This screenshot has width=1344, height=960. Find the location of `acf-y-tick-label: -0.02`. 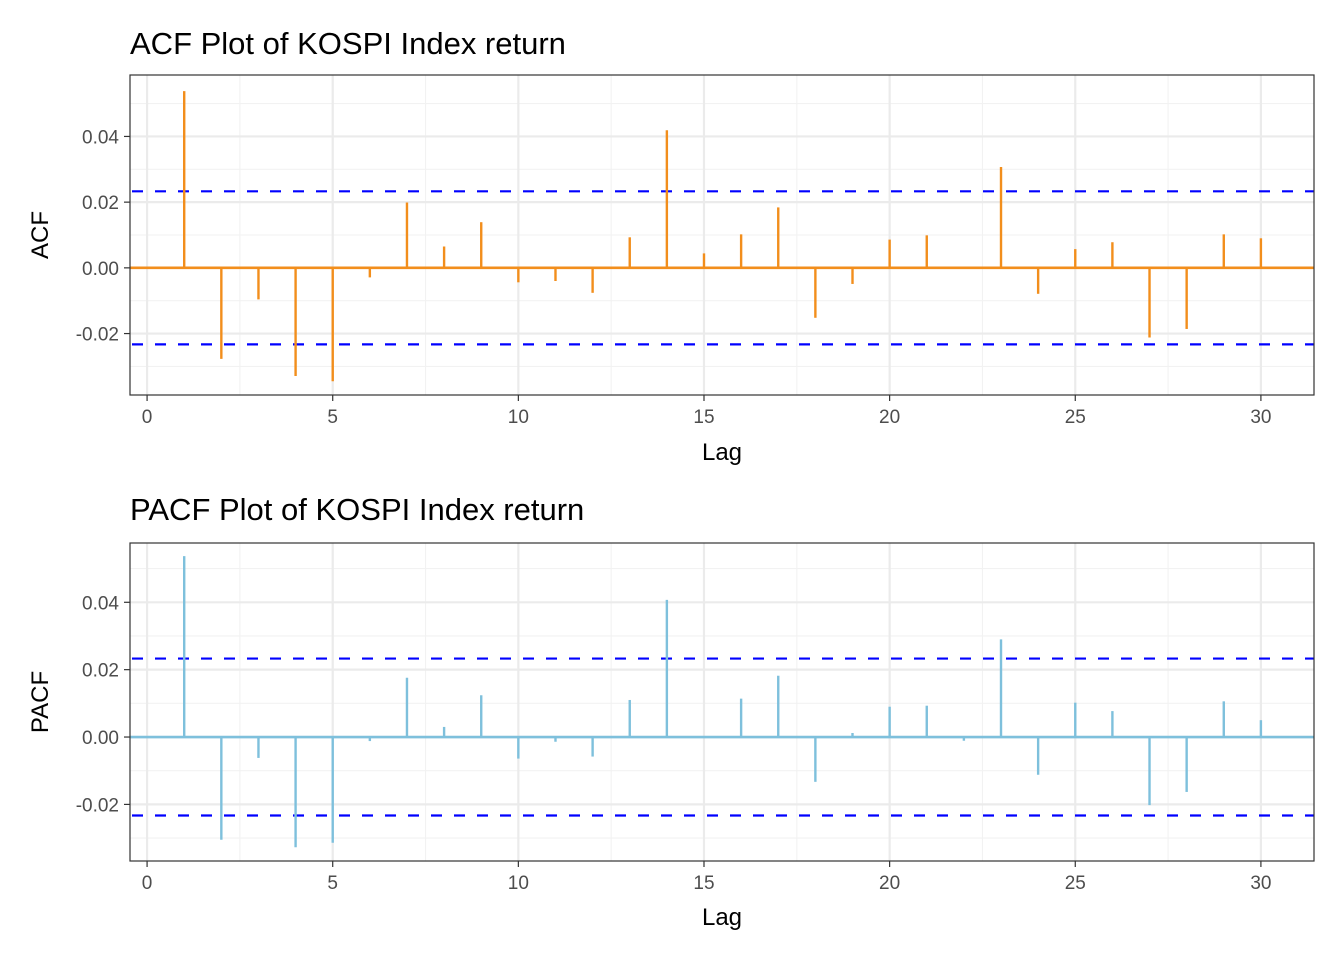

acf-y-tick-label: -0.02 is located at coordinates (97, 335).